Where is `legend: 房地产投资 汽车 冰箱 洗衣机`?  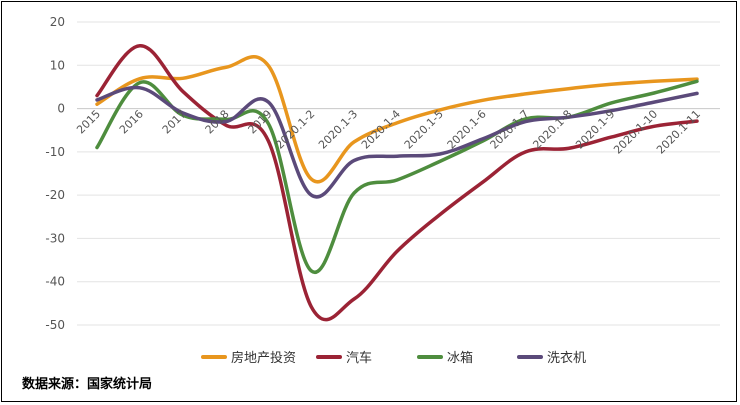 legend: 房地产投资 汽车 冰箱 洗衣机 is located at coordinates (393, 358).